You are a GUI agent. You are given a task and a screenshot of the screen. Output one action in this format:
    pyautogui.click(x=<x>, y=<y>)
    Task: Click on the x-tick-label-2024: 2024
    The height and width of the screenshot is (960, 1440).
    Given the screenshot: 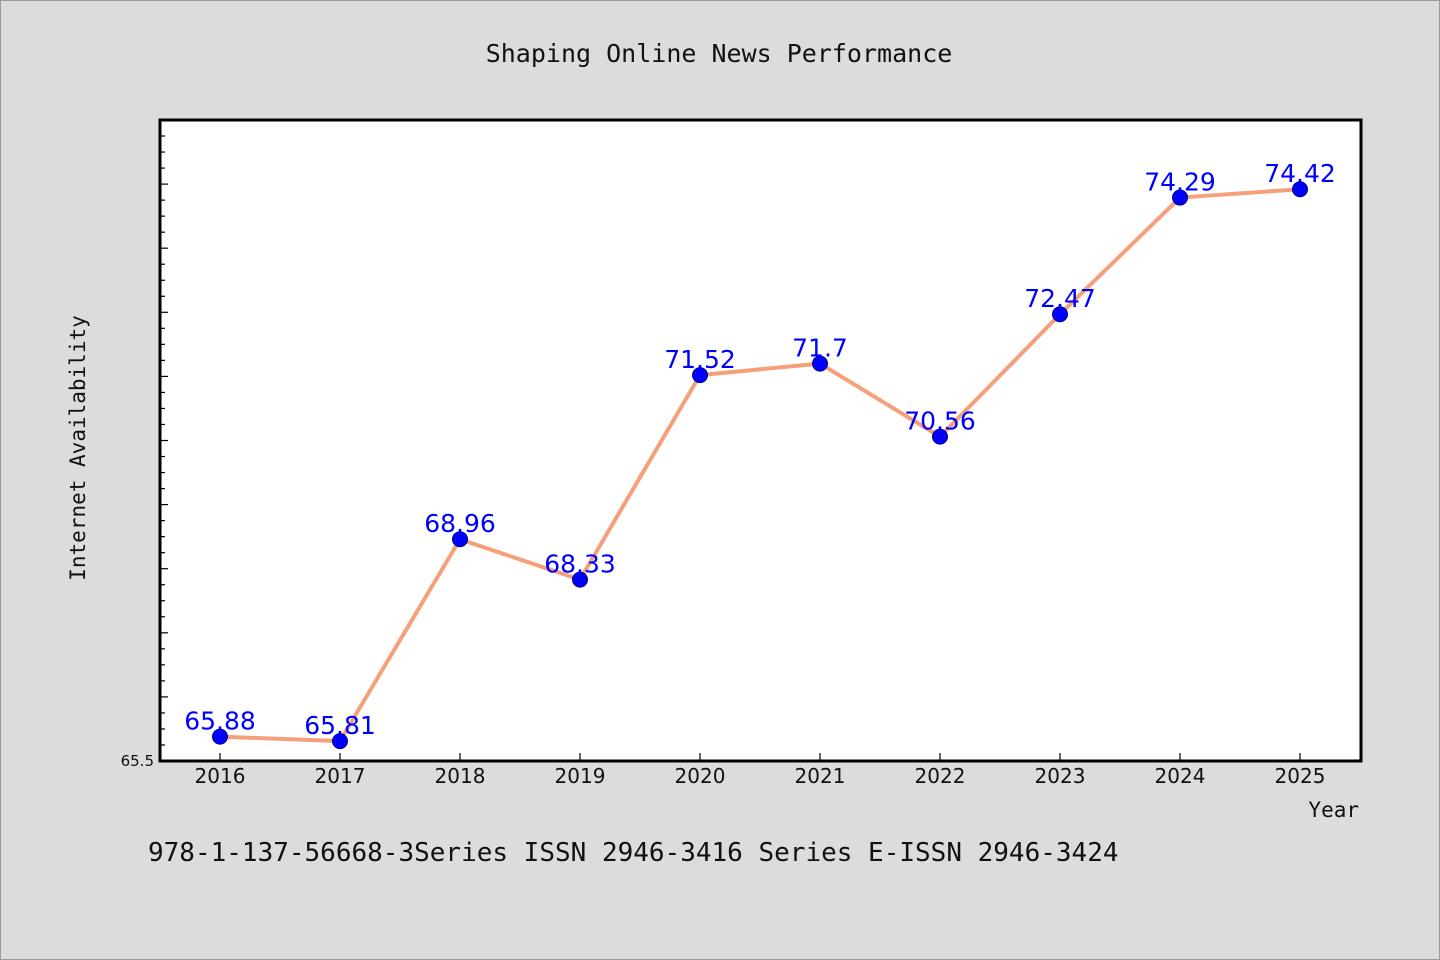 What is the action you would take?
    pyautogui.click(x=1180, y=776)
    